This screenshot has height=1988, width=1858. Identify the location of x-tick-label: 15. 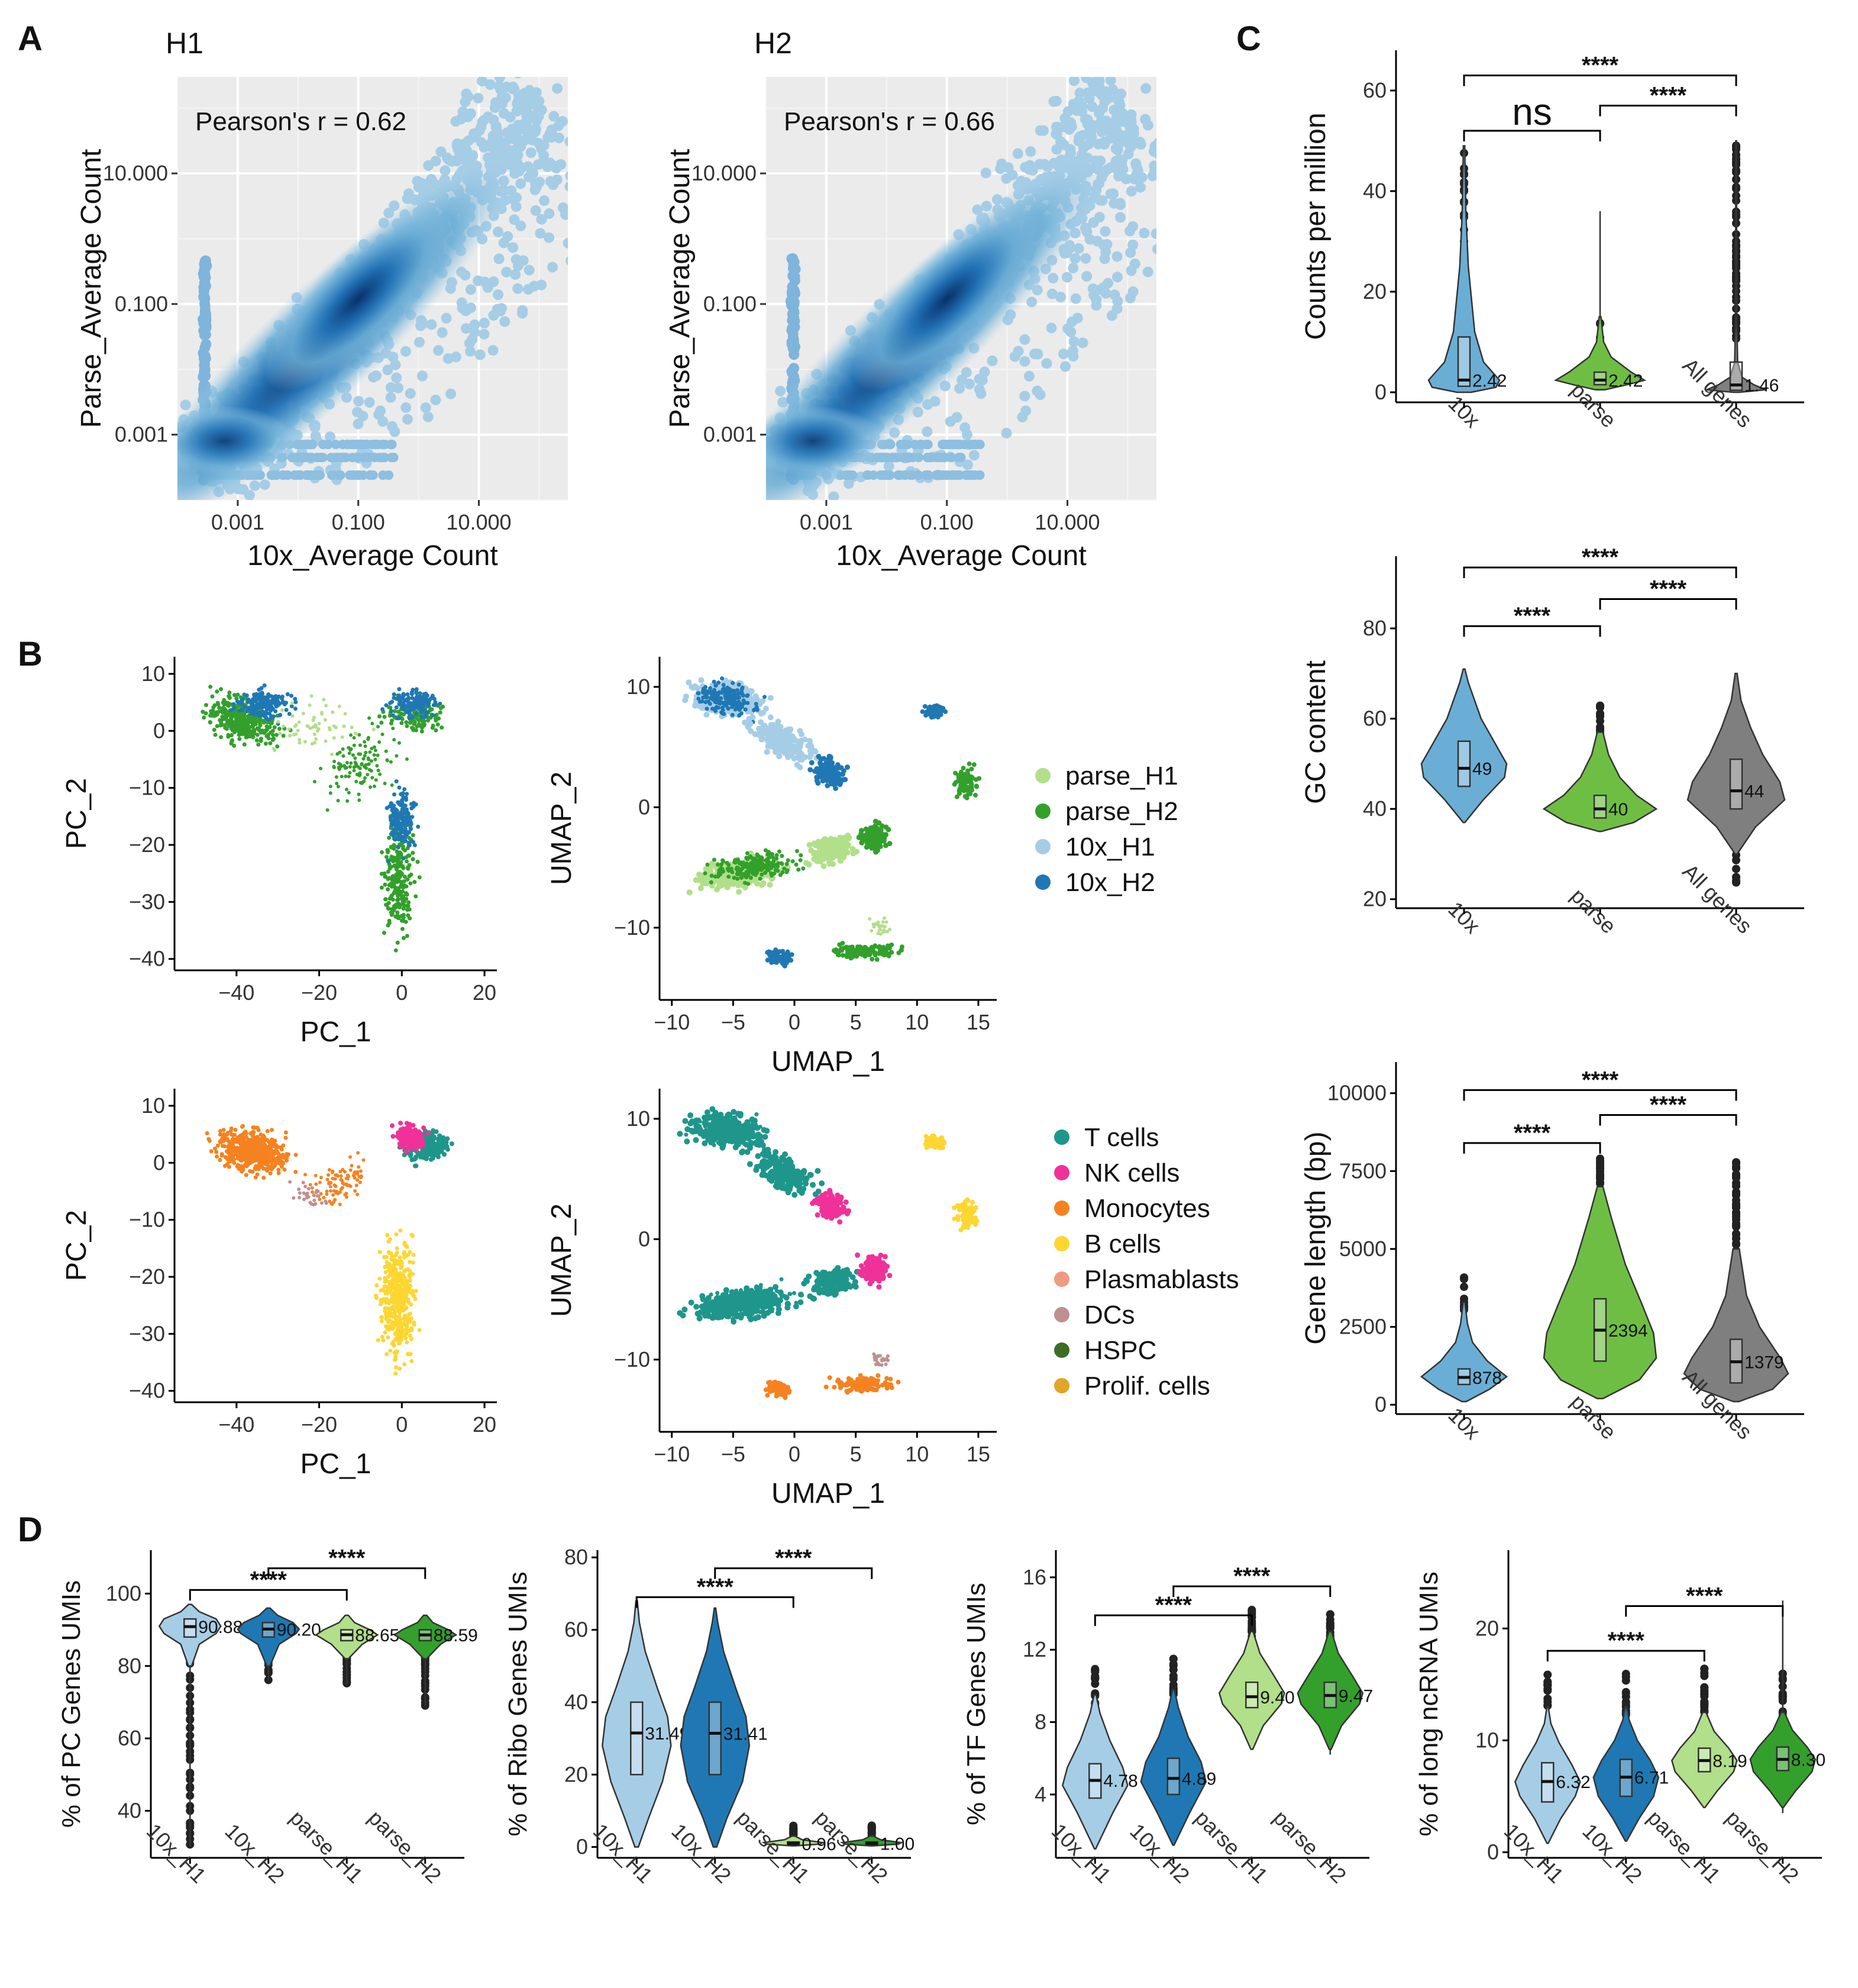
(978, 1022).